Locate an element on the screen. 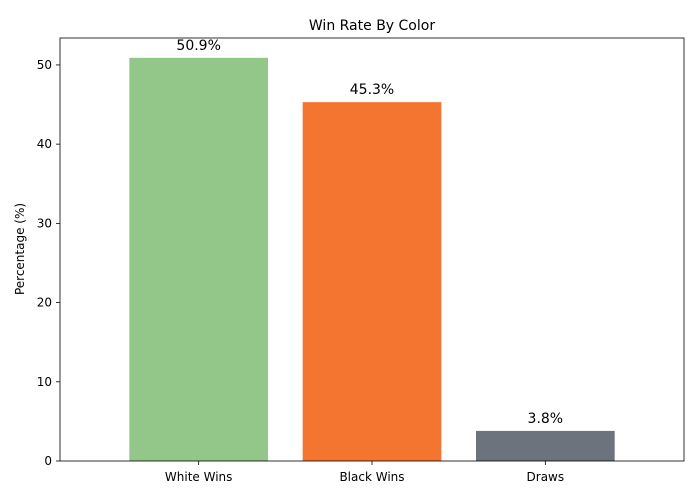 This screenshot has width=700, height=504. y-tick-label: 50 is located at coordinates (44, 65).